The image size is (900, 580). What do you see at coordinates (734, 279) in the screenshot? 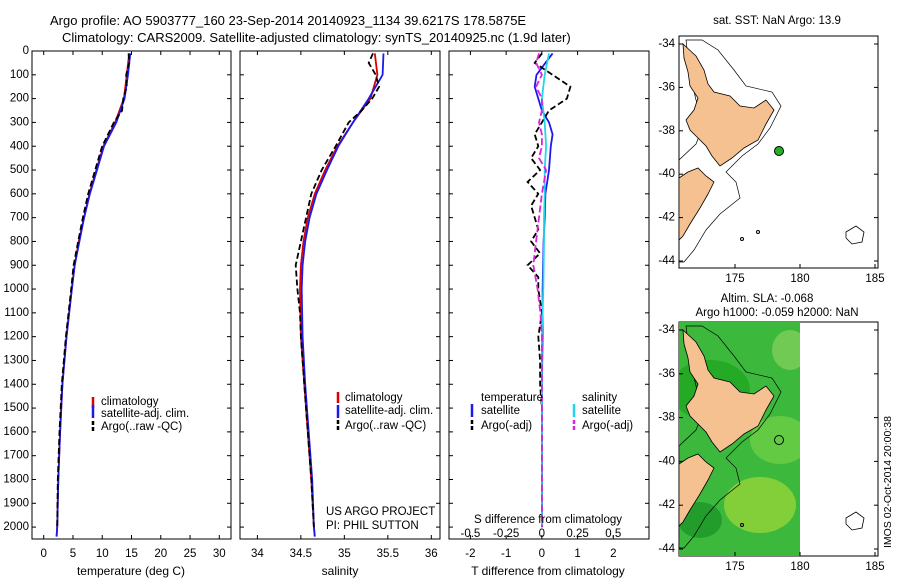
I see `lon-tick-label: 175` at bounding box center [734, 279].